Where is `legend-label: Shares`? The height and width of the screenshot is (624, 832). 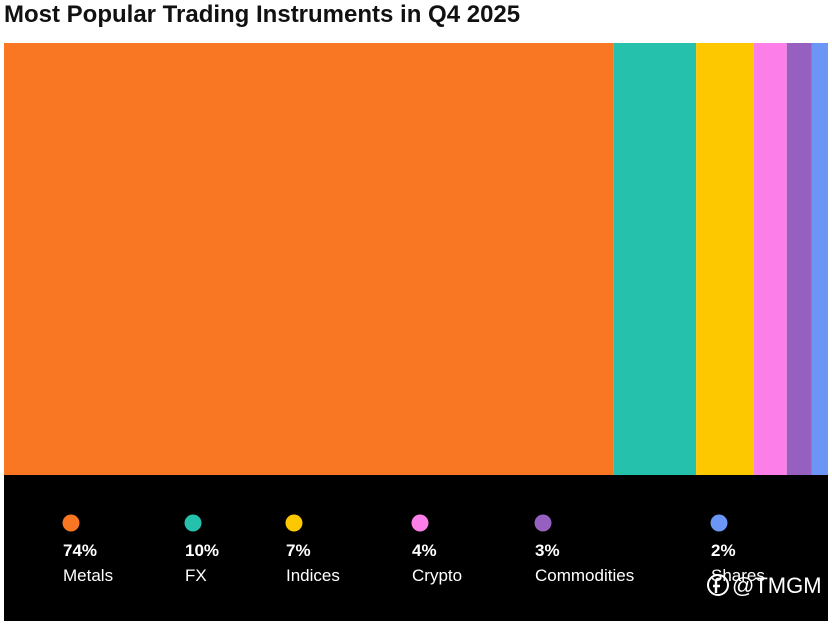 legend-label: Shares is located at coordinates (738, 575).